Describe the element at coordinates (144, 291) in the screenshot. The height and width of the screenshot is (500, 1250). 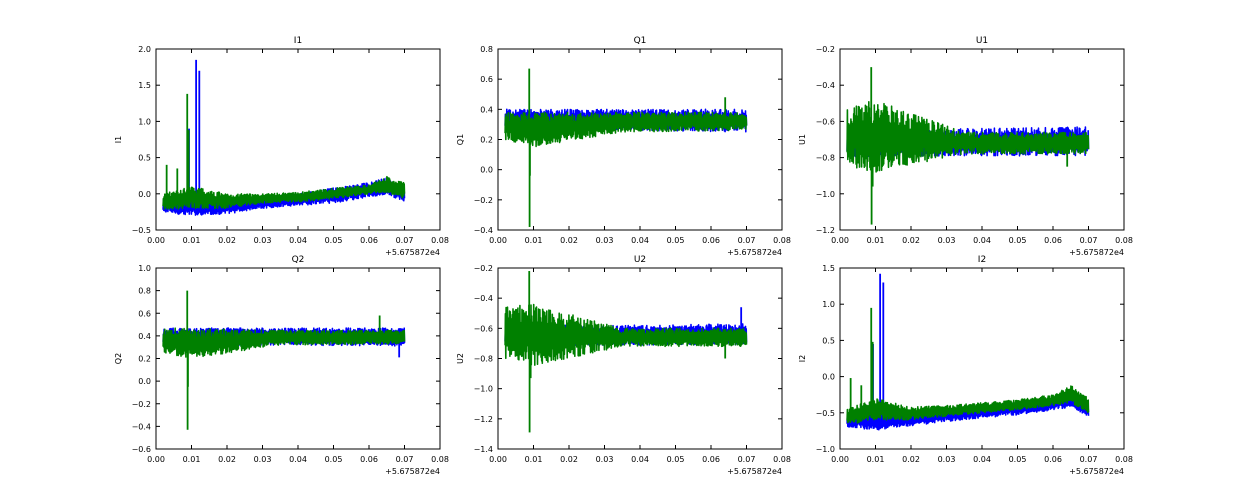
I see `y-tick-label: 0.8` at that location.